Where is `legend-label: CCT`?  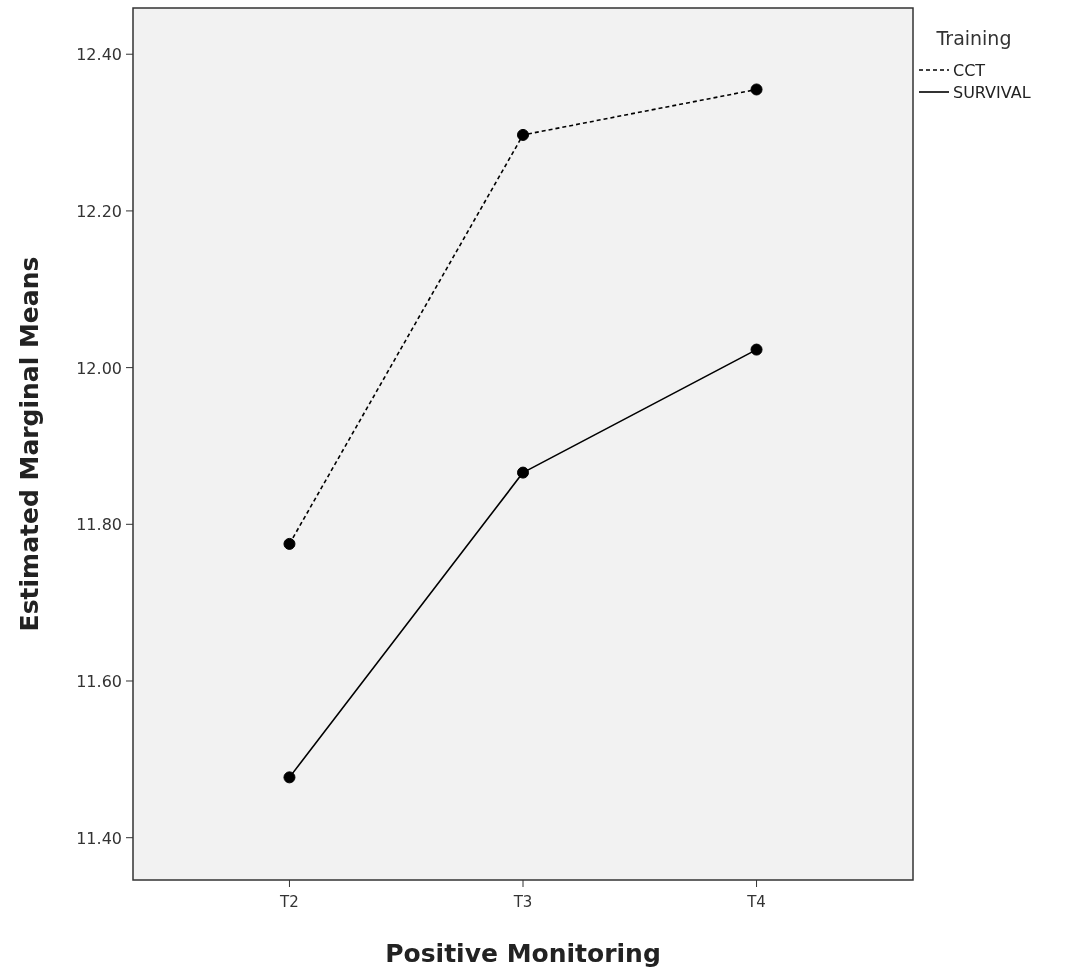
legend-label: CCT is located at coordinates (969, 70).